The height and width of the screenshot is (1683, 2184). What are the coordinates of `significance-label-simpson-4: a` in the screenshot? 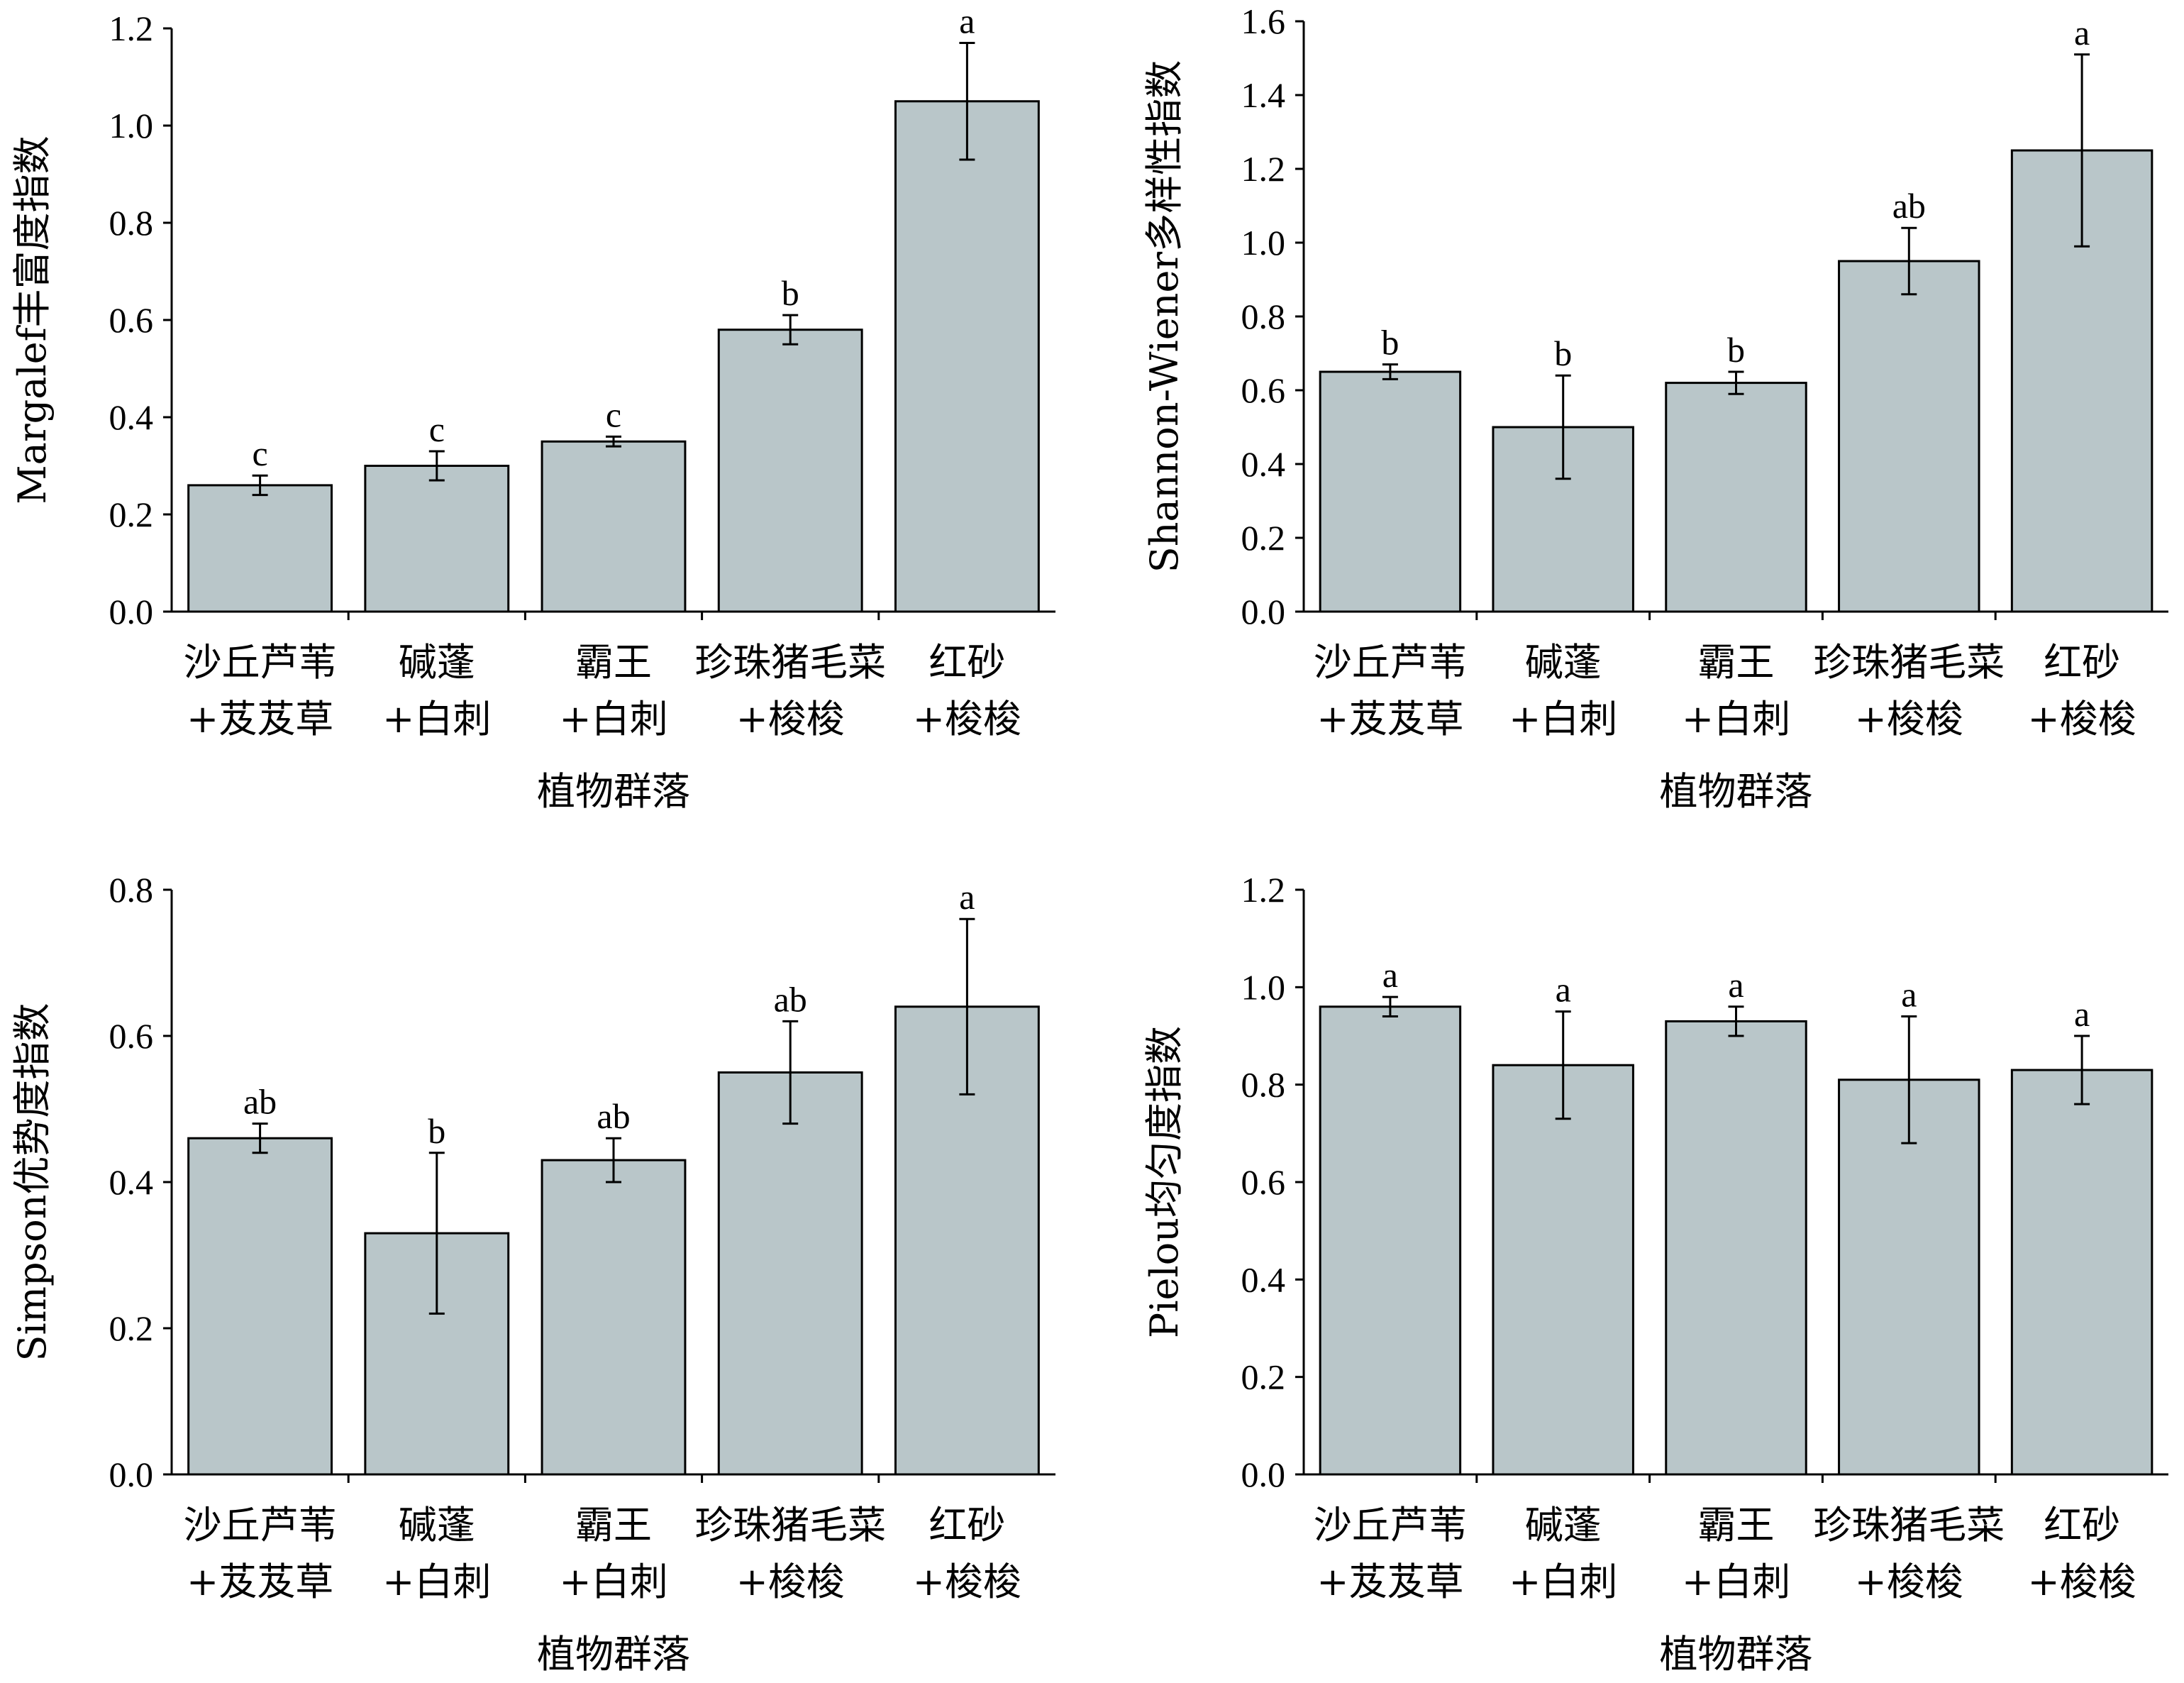 It's located at (967, 897).